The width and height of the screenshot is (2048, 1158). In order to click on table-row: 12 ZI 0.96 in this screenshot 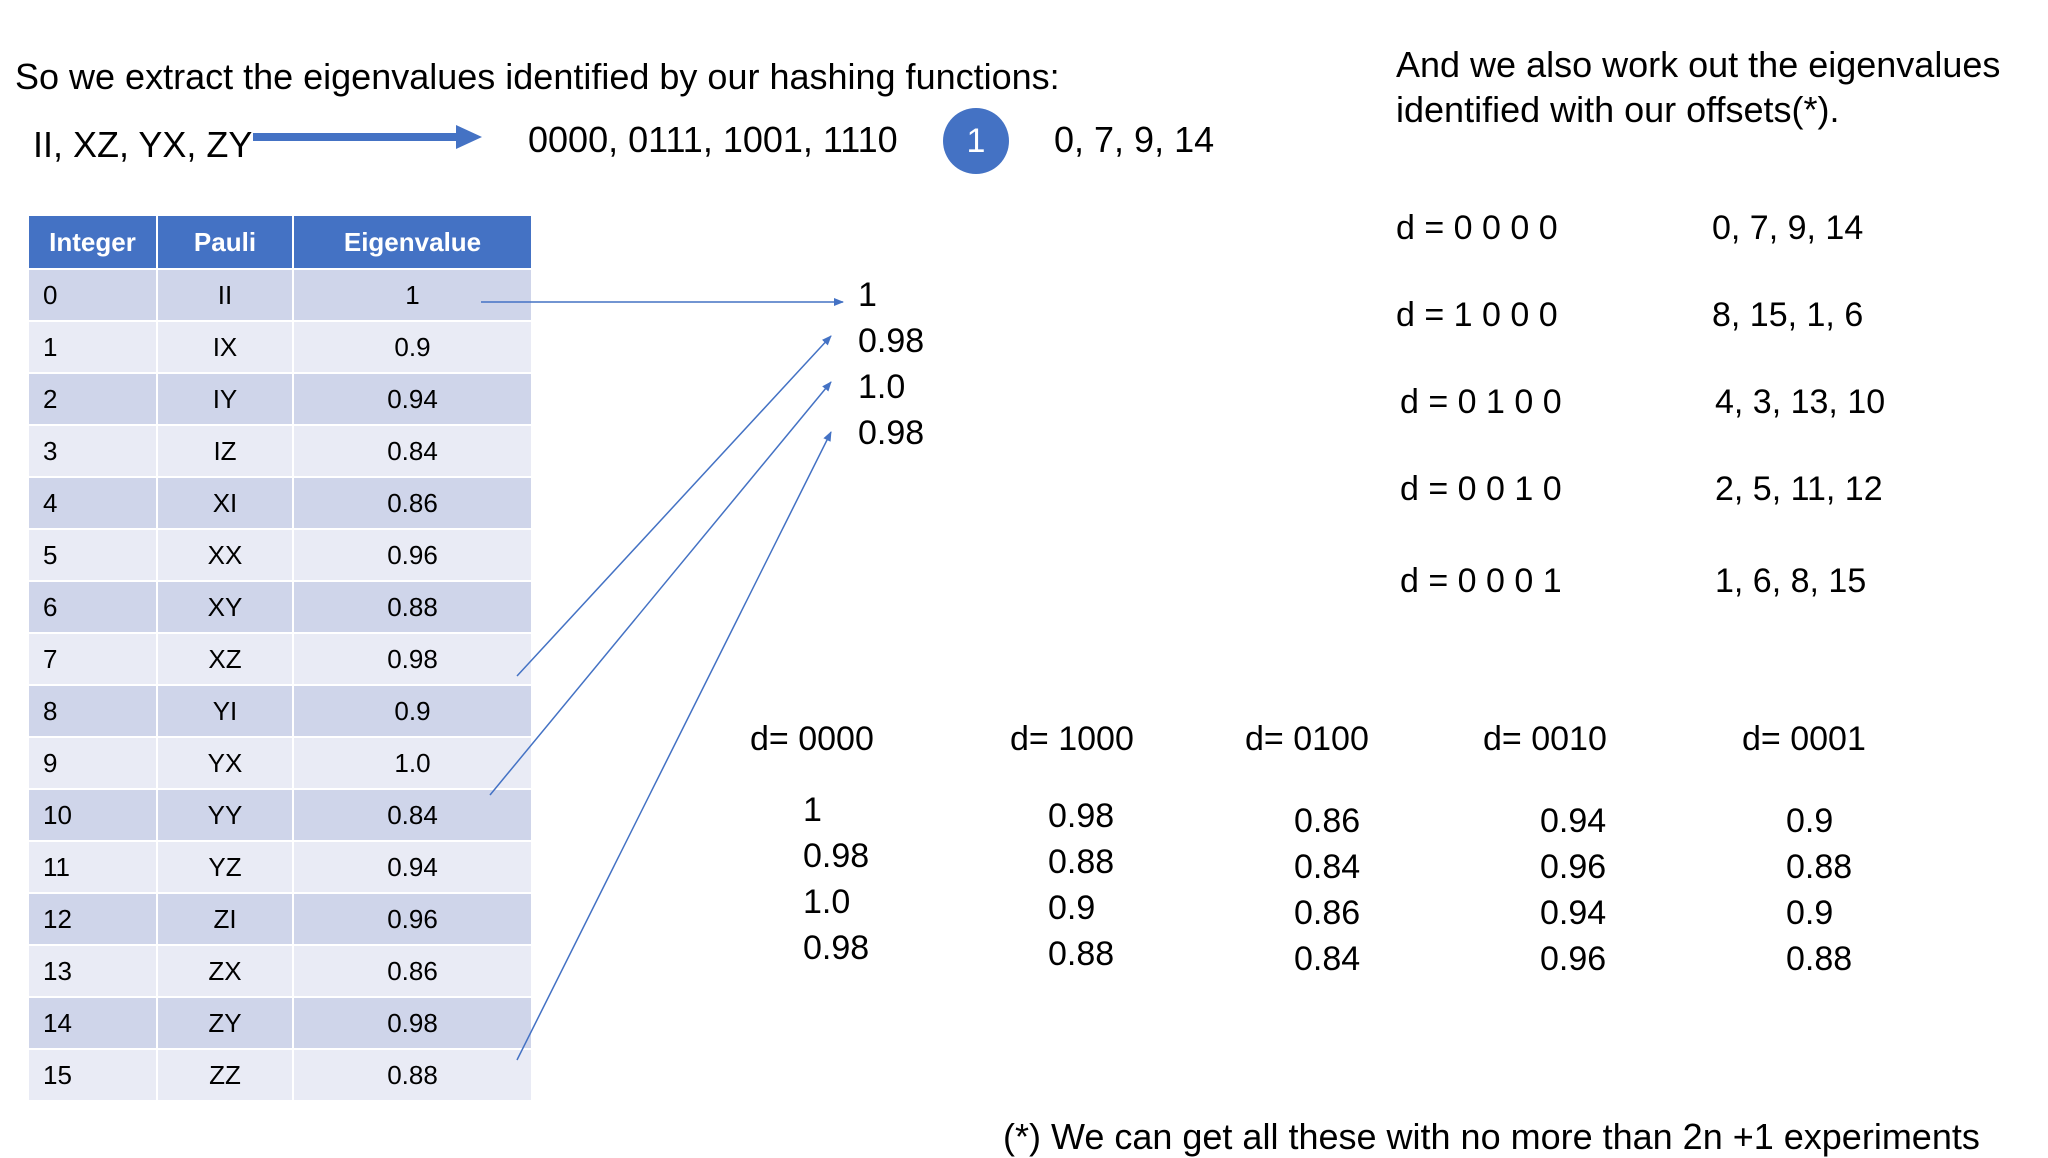, I will do `click(280, 919)`.